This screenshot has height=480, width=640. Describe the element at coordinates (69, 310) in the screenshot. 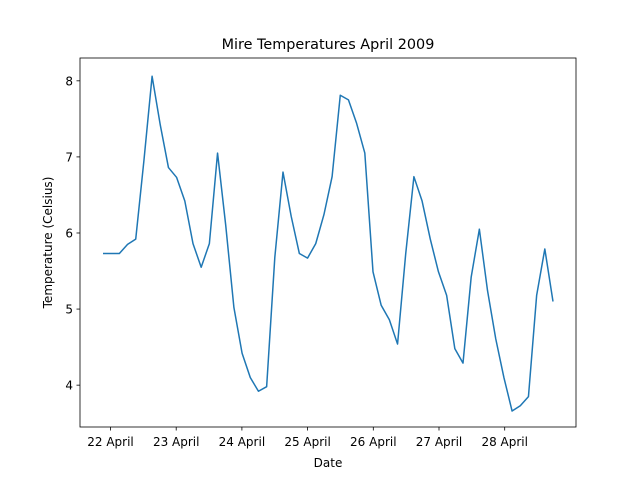

I see `y-tick-label: 5` at that location.